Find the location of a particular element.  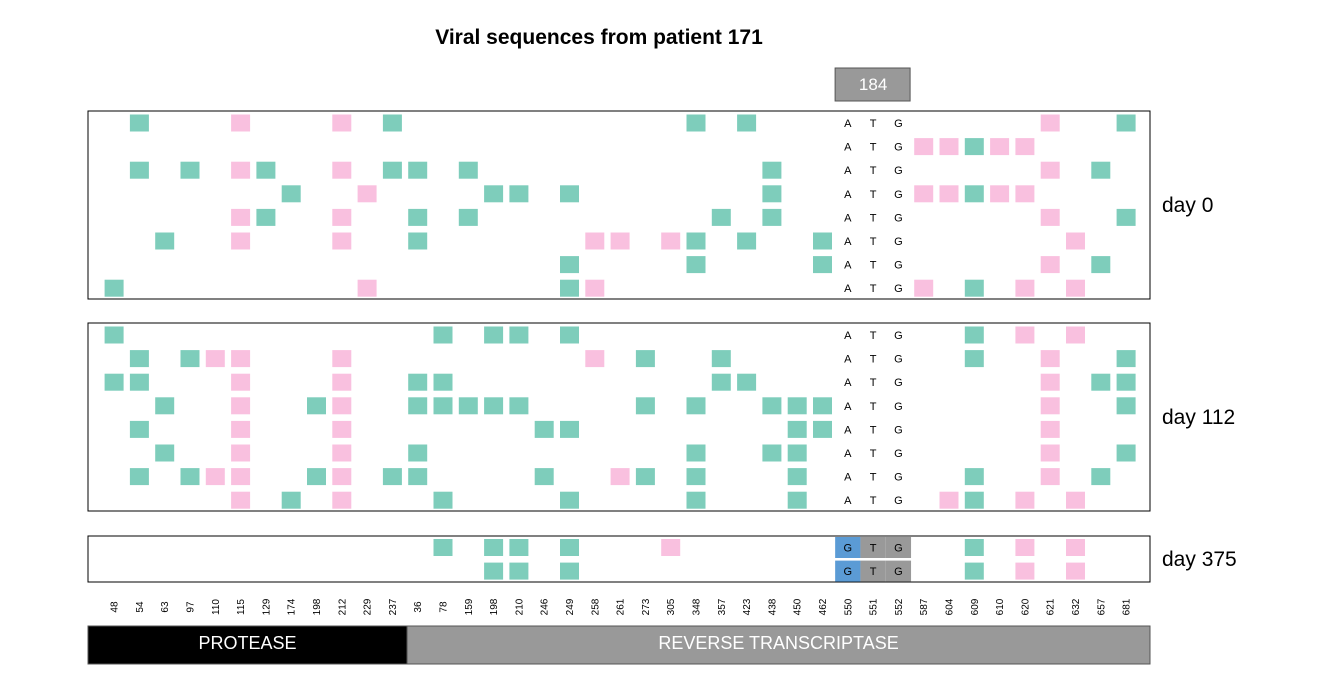

highlight-position-label: 184 is located at coordinates (873, 84).